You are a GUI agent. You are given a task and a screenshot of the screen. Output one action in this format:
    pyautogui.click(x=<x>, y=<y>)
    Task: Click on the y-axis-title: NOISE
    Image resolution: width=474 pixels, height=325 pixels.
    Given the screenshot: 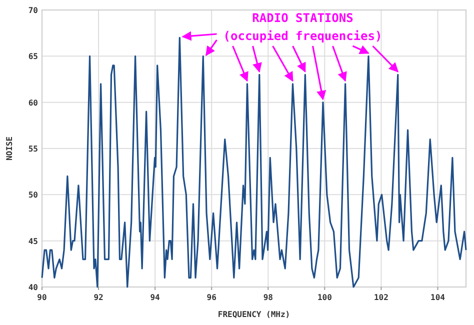 What is the action you would take?
    pyautogui.click(x=9, y=148)
    